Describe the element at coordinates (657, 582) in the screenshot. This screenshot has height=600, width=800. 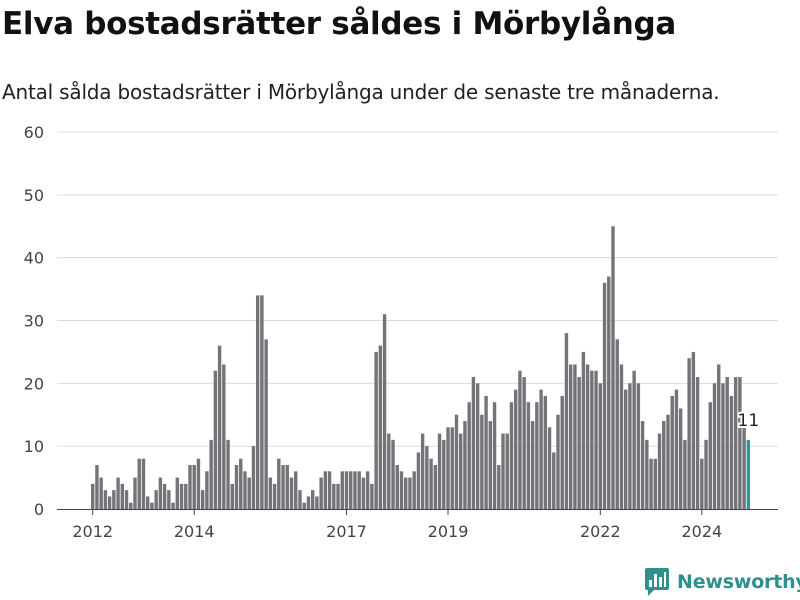
I see `newsworthy-logo-icon` at that location.